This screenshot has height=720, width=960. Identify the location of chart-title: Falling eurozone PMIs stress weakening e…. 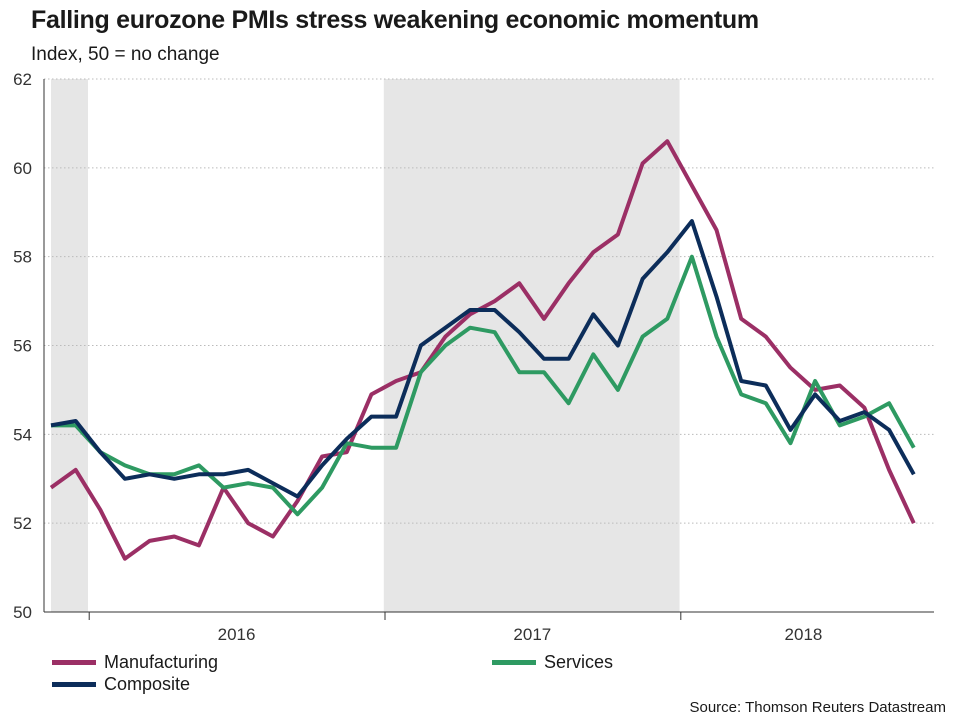
(395, 20).